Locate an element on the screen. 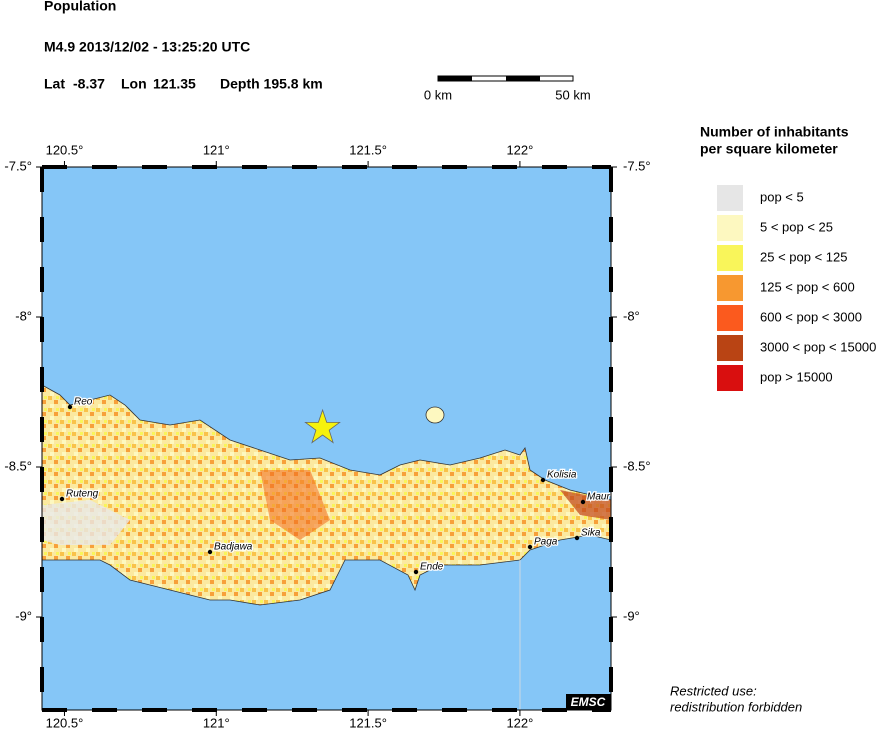 This screenshot has height=735, width=883. credit-box is located at coordinates (588, 702).